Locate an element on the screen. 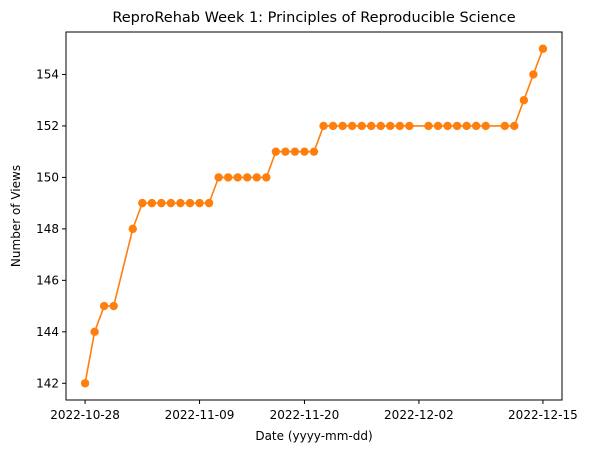 Image resolution: width=589 pixels, height=453 pixels. y-tick-label: 142 is located at coordinates (47, 383).